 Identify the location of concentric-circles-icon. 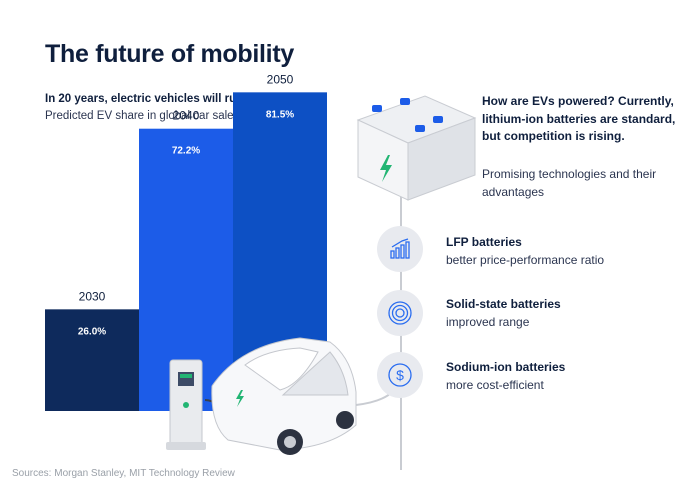
(400, 313).